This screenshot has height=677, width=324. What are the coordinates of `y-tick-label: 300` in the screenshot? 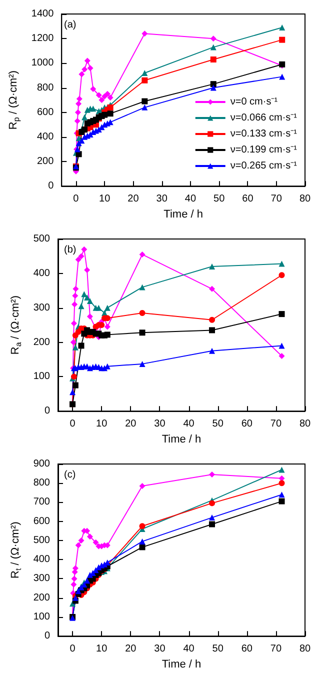 It's located at (41, 578).